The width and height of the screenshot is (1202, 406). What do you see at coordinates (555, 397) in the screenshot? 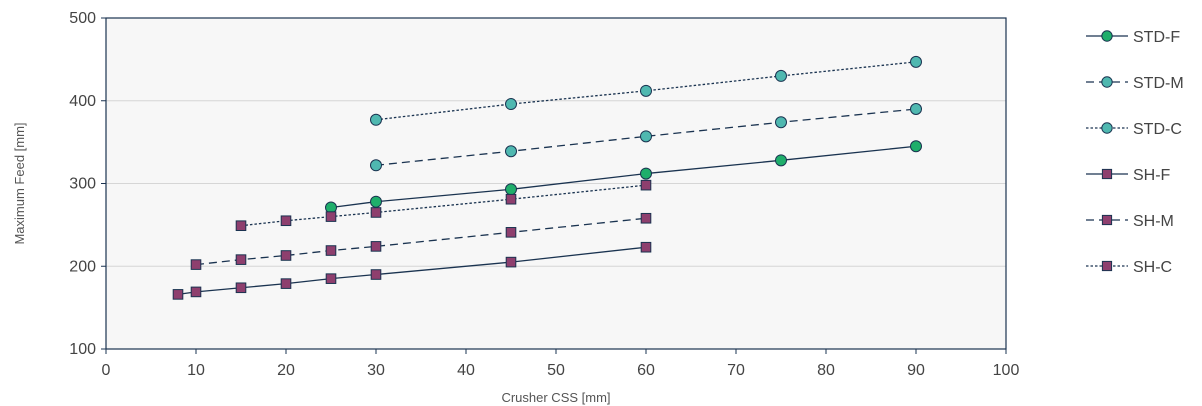
I see `x-axis-title: Crusher CSS [mm]` at bounding box center [555, 397].